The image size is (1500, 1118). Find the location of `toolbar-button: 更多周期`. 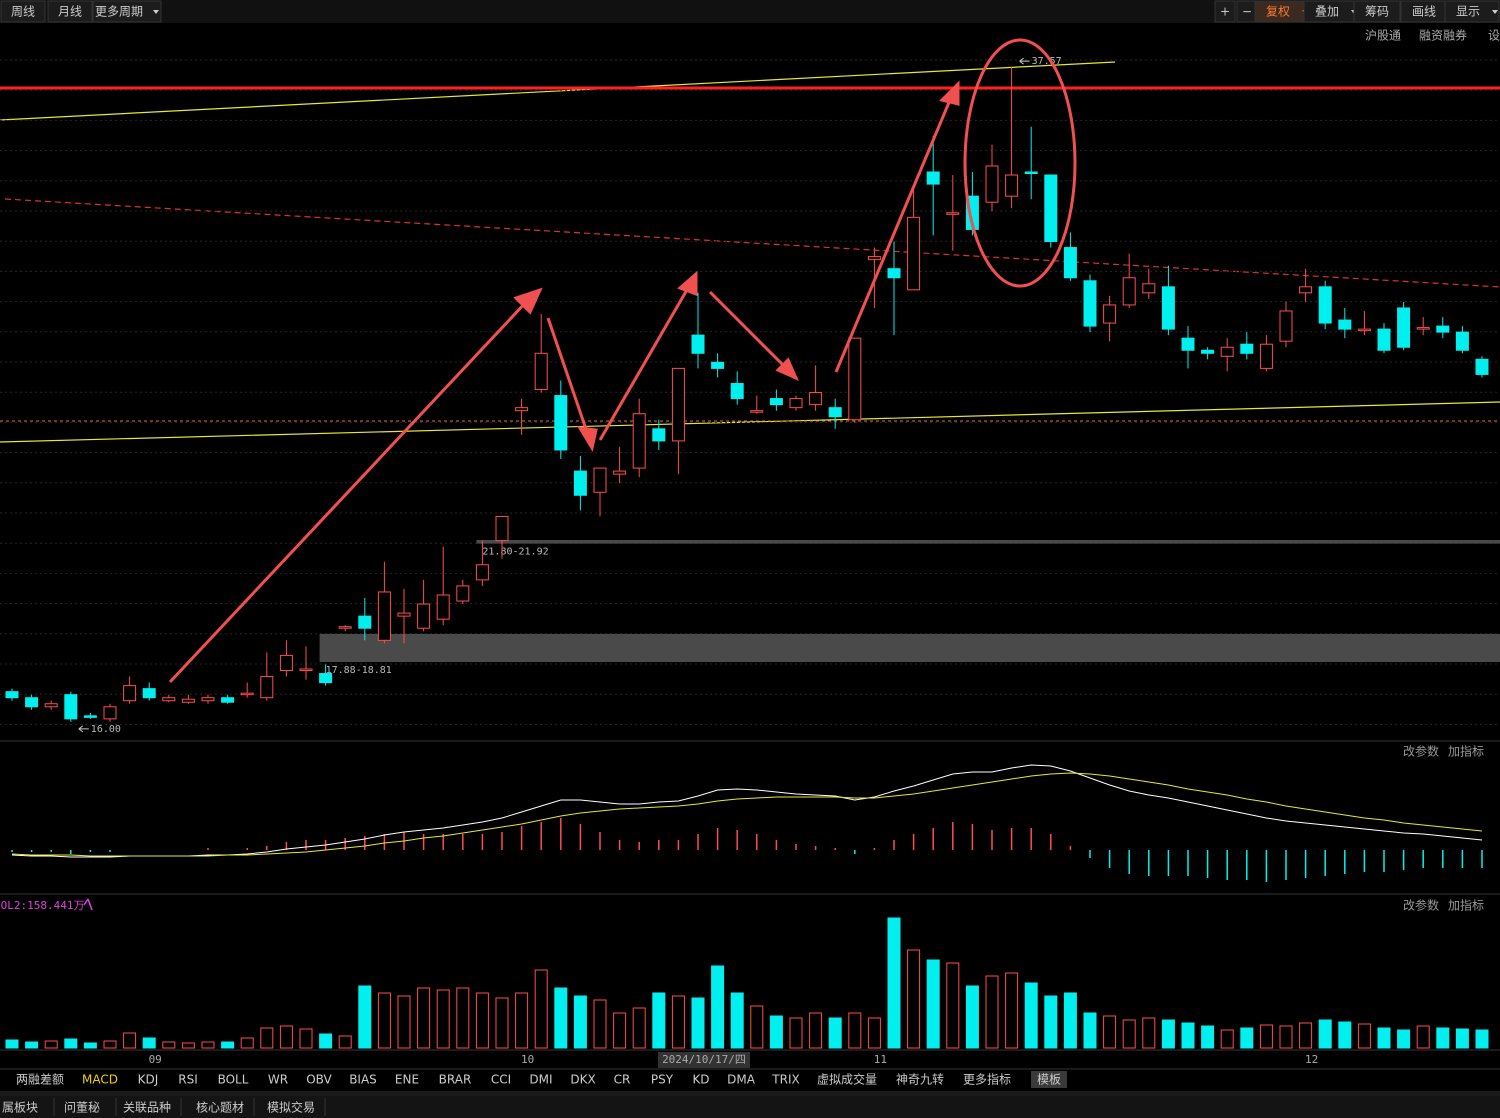

toolbar-button: 更多周期 is located at coordinates (119, 12).